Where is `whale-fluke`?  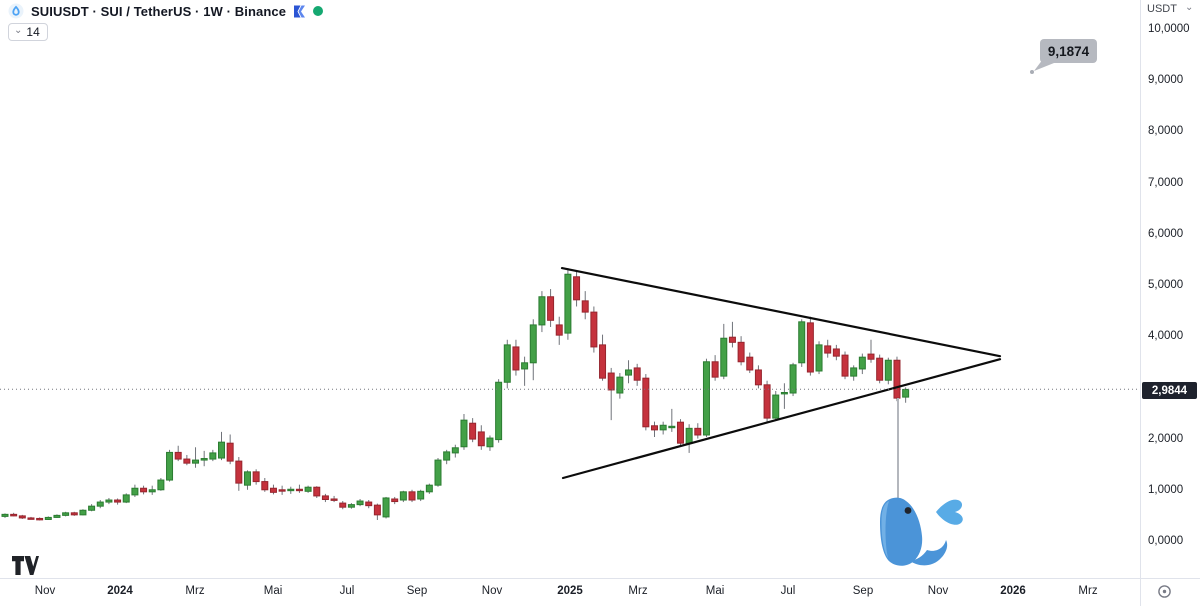 whale-fluke is located at coordinates (949, 512).